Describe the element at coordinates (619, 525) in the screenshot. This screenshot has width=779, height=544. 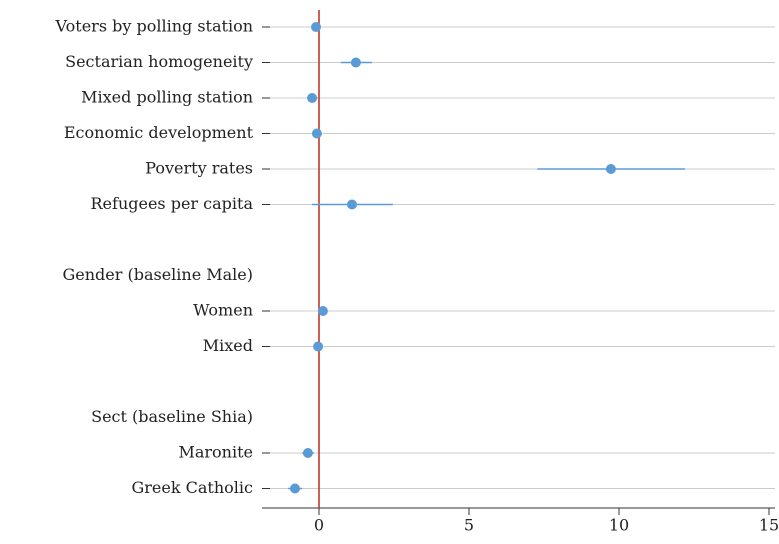
I see `x-tick-label: 10` at that location.